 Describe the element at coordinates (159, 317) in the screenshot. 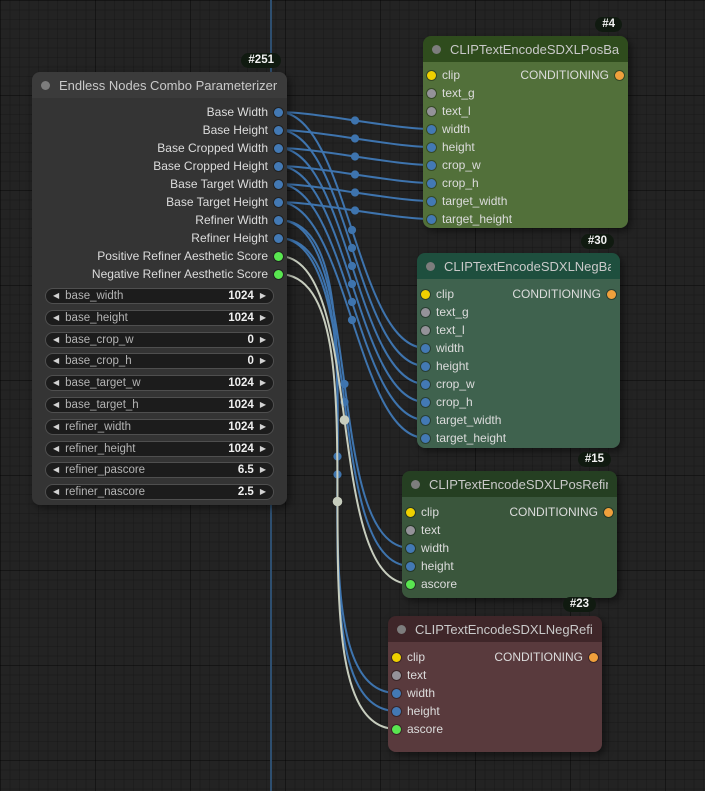

I see `widget-base-height: ◀ base_height 1024 ▶` at that location.